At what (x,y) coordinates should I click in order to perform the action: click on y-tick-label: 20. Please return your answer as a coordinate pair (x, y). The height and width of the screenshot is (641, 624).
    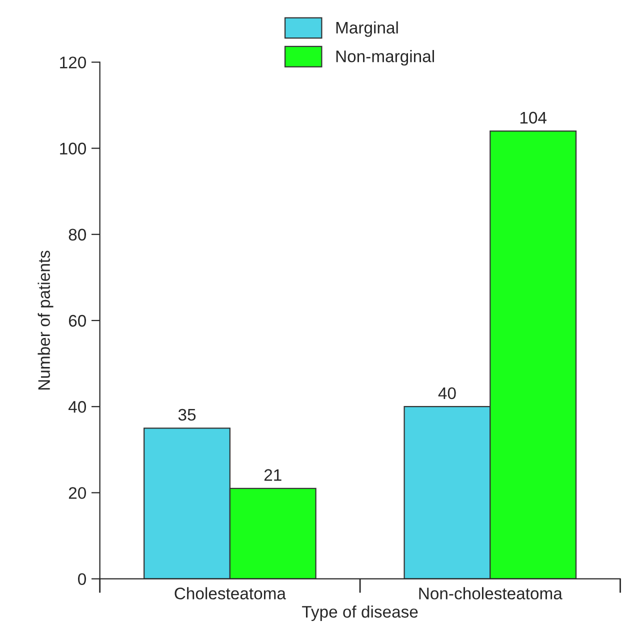
    Looking at the image, I should click on (77, 493).